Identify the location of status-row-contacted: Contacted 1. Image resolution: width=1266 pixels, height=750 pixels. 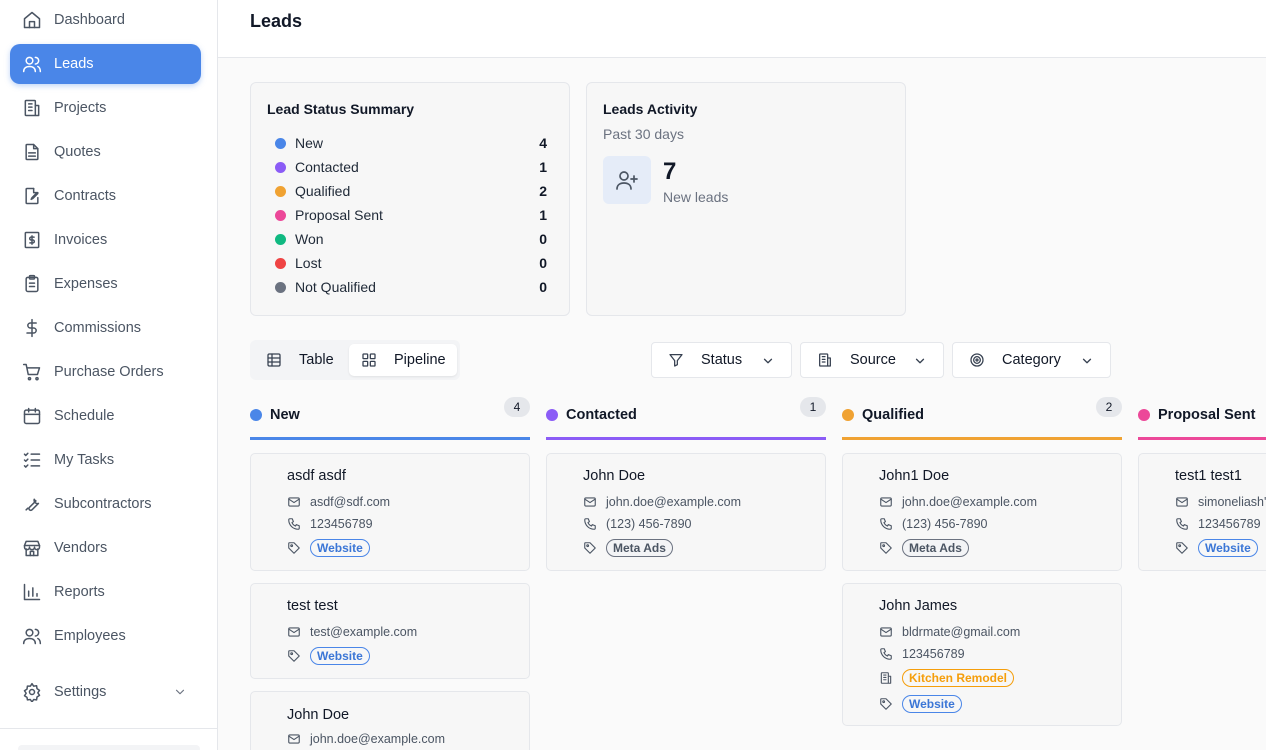
(411, 167).